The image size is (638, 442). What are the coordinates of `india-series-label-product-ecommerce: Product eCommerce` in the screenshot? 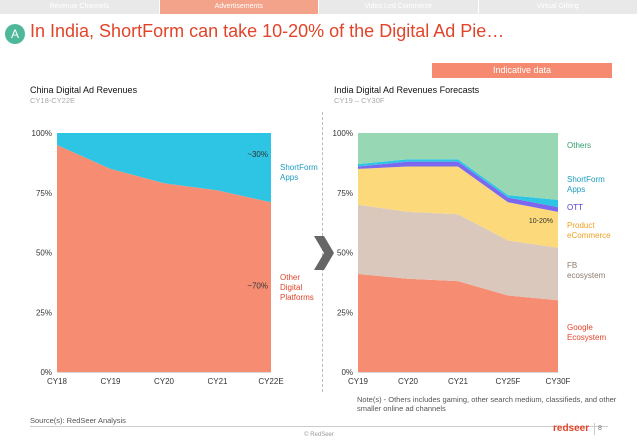 It's located at (589, 230).